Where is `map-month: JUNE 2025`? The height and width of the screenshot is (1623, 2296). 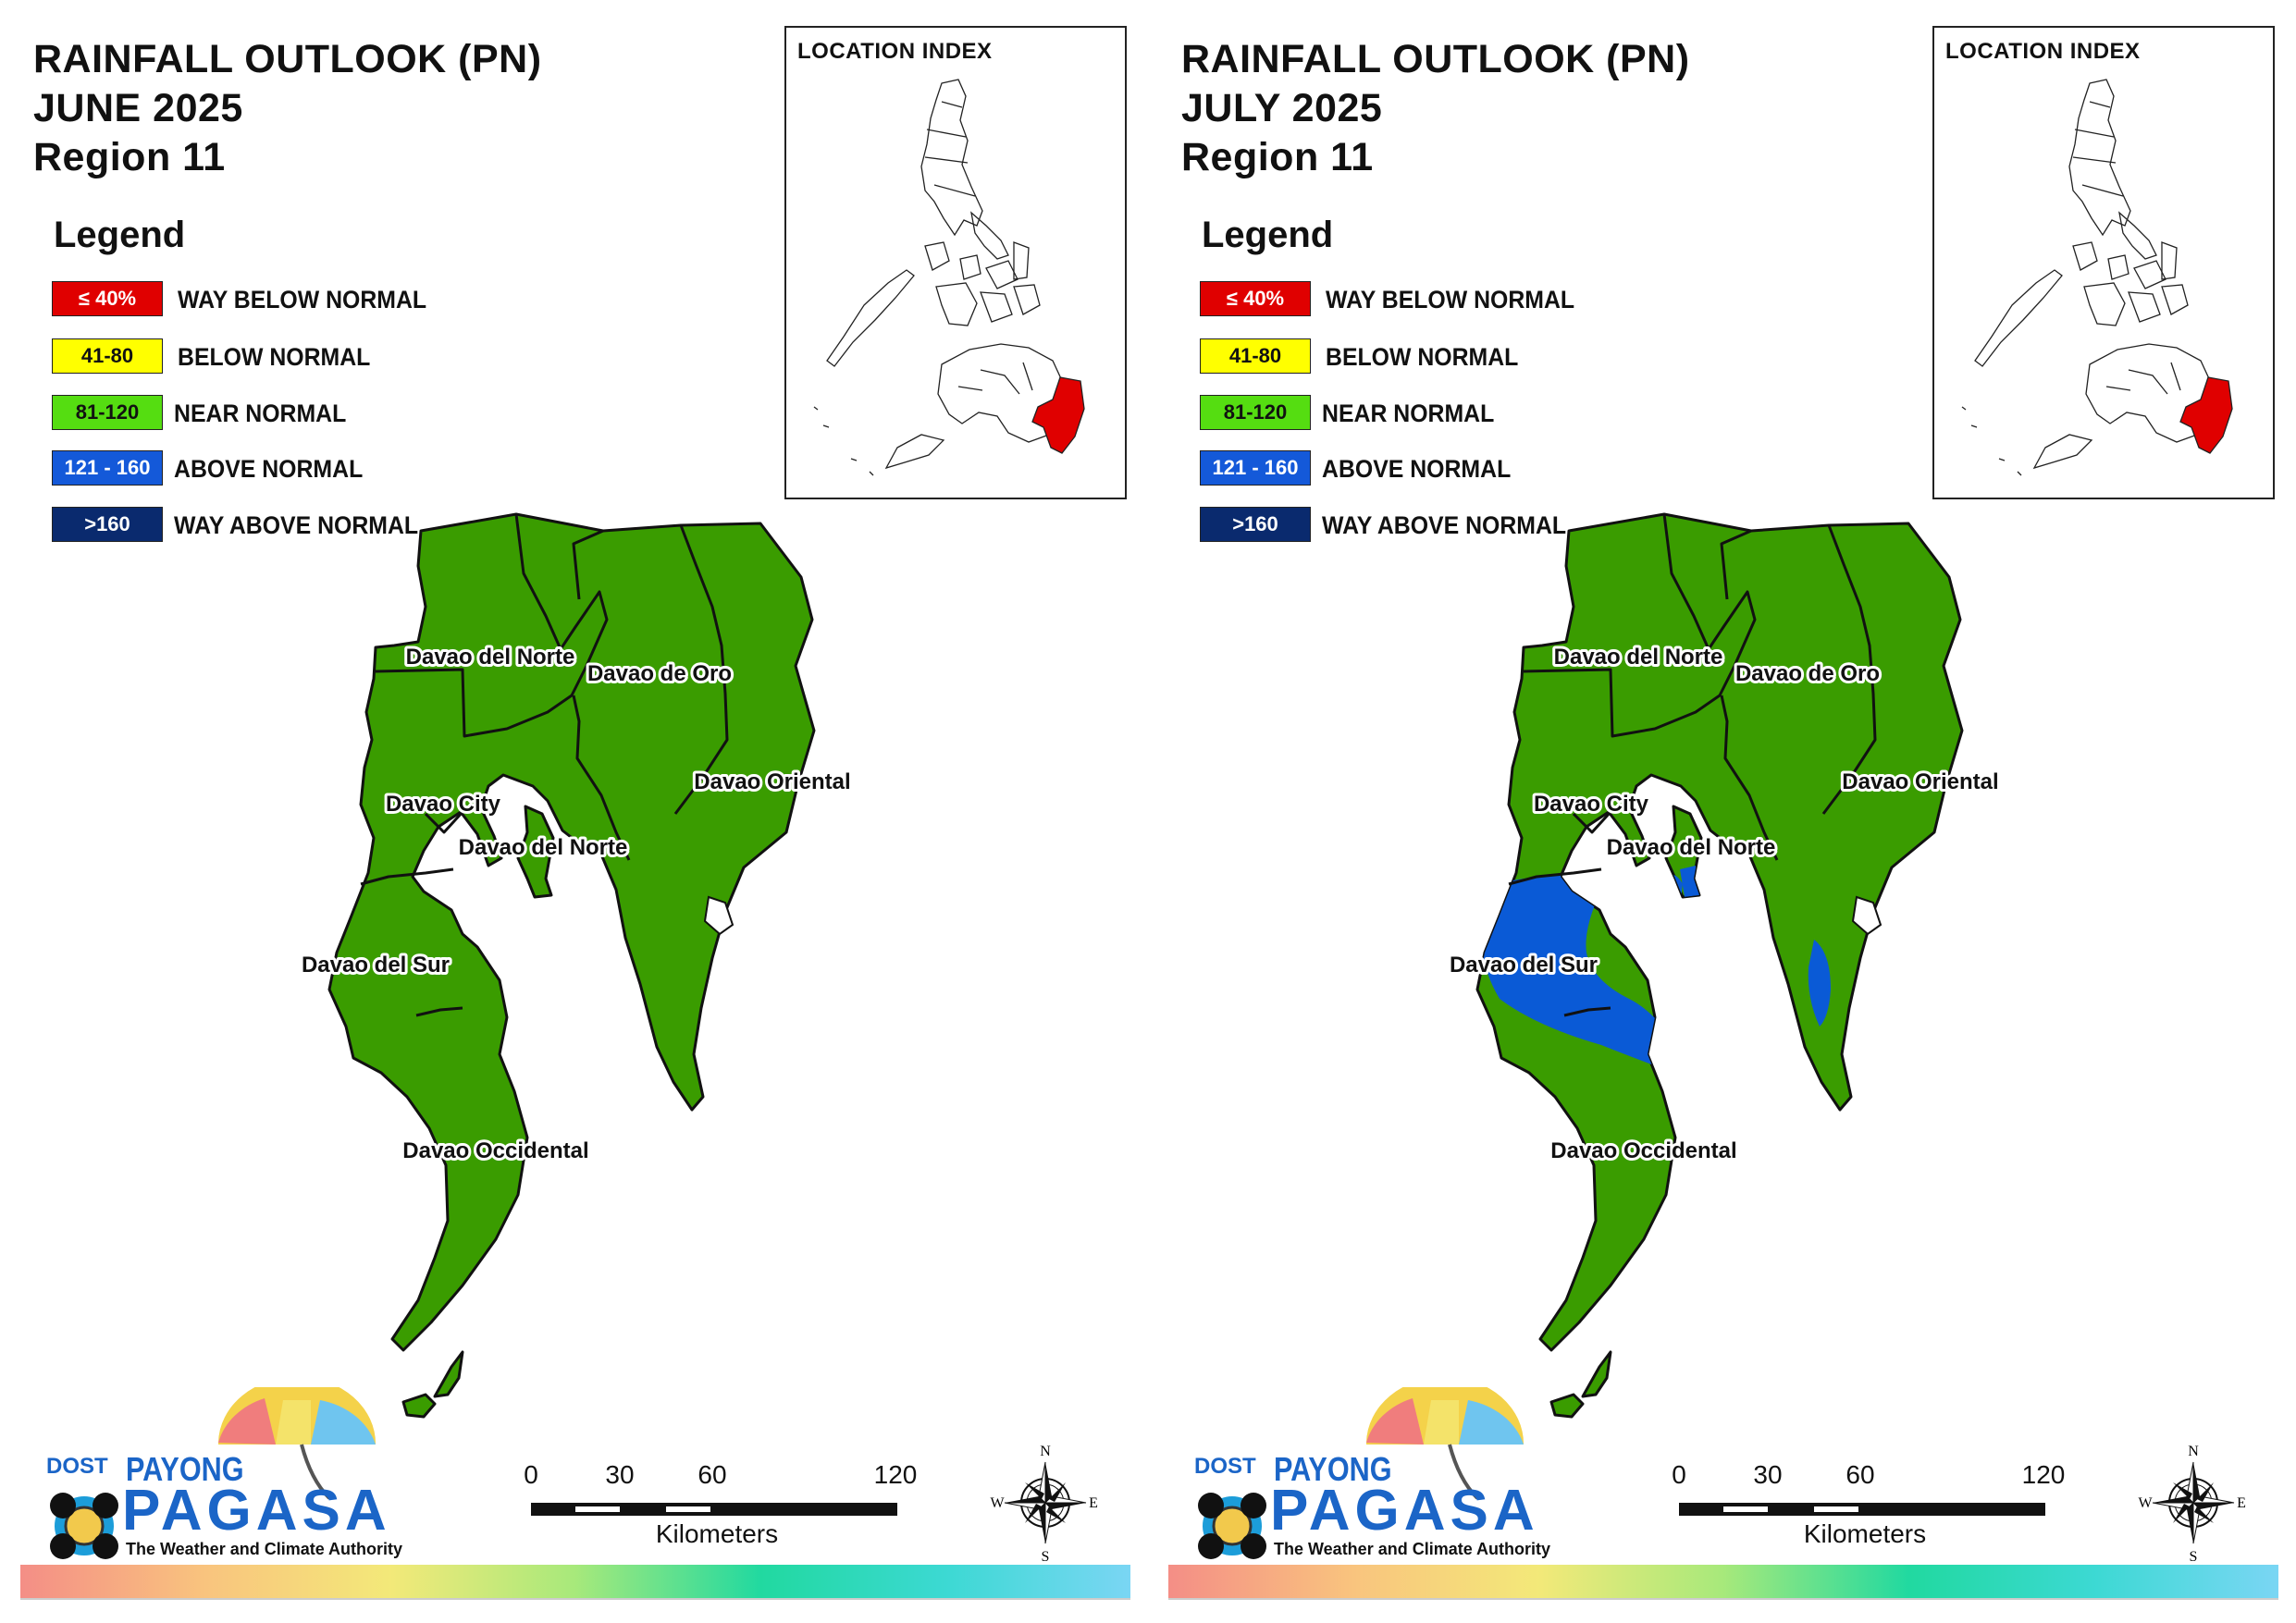 map-month: JUNE 2025 is located at coordinates (138, 108).